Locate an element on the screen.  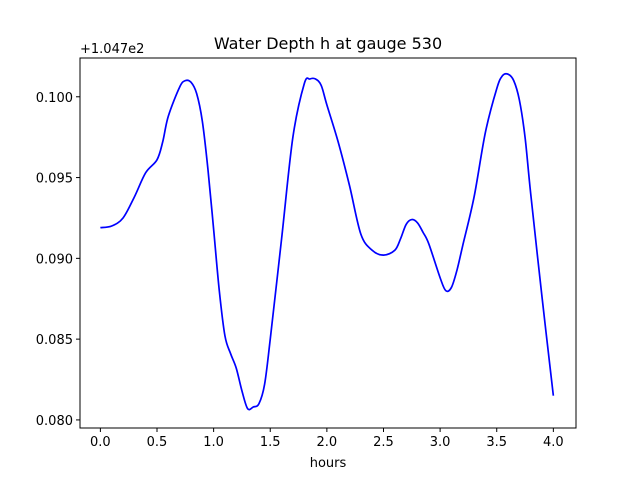
x-tick-label: 2.0 is located at coordinates (327, 442).